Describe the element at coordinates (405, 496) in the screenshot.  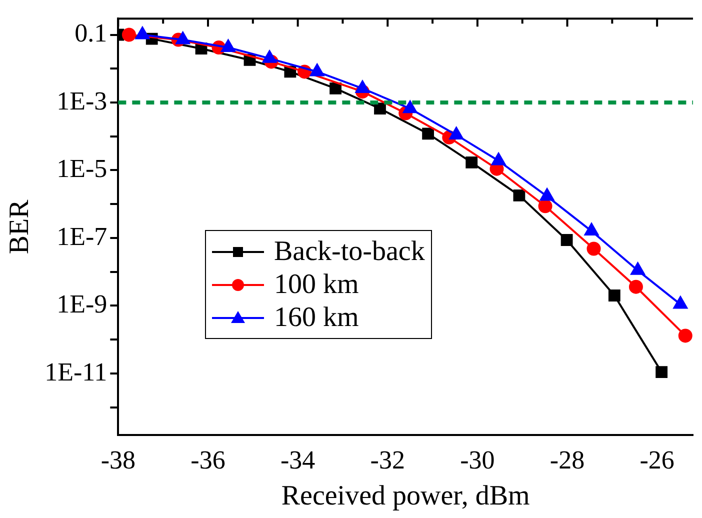
I see `x-axis-title: Received power, dBm` at that location.